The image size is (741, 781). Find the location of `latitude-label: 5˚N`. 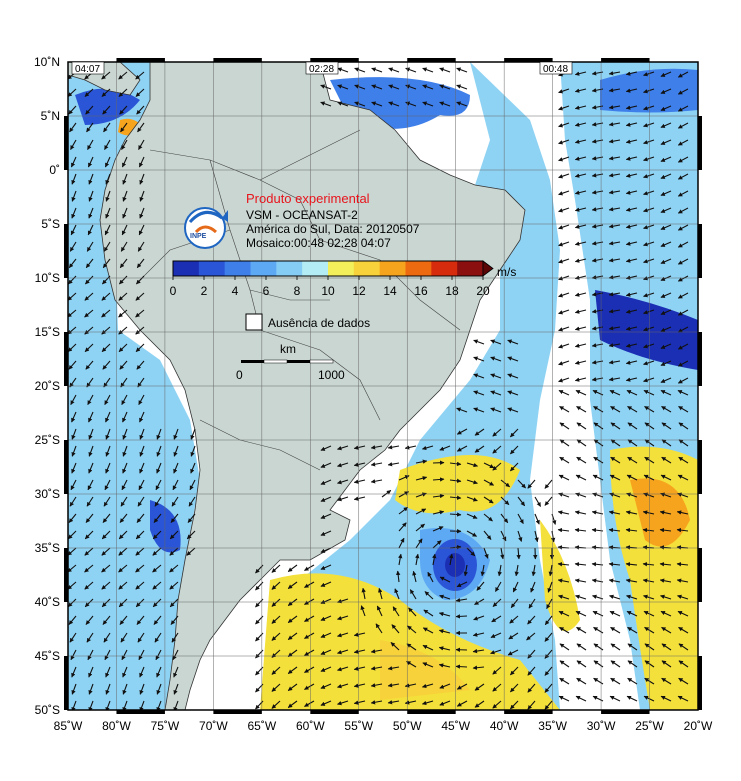

latitude-label: 5˚N is located at coordinates (50, 116).